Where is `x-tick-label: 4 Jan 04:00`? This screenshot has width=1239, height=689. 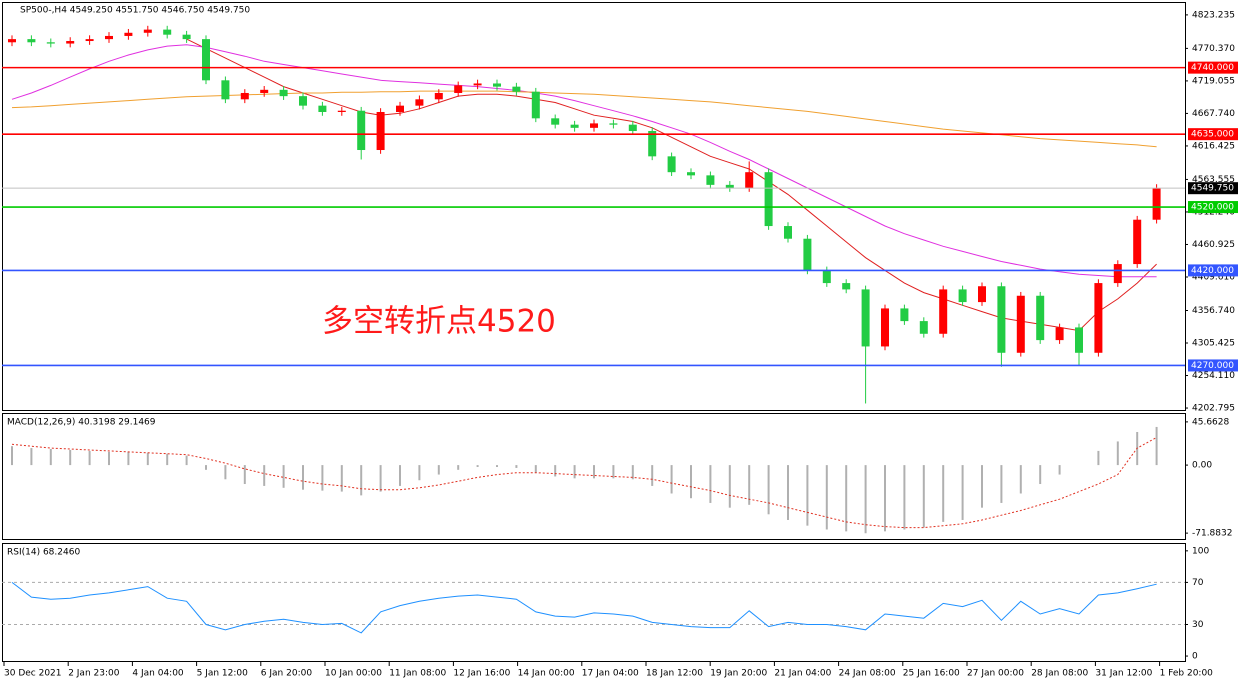 x-tick-label: 4 Jan 04:00 is located at coordinates (158, 674).